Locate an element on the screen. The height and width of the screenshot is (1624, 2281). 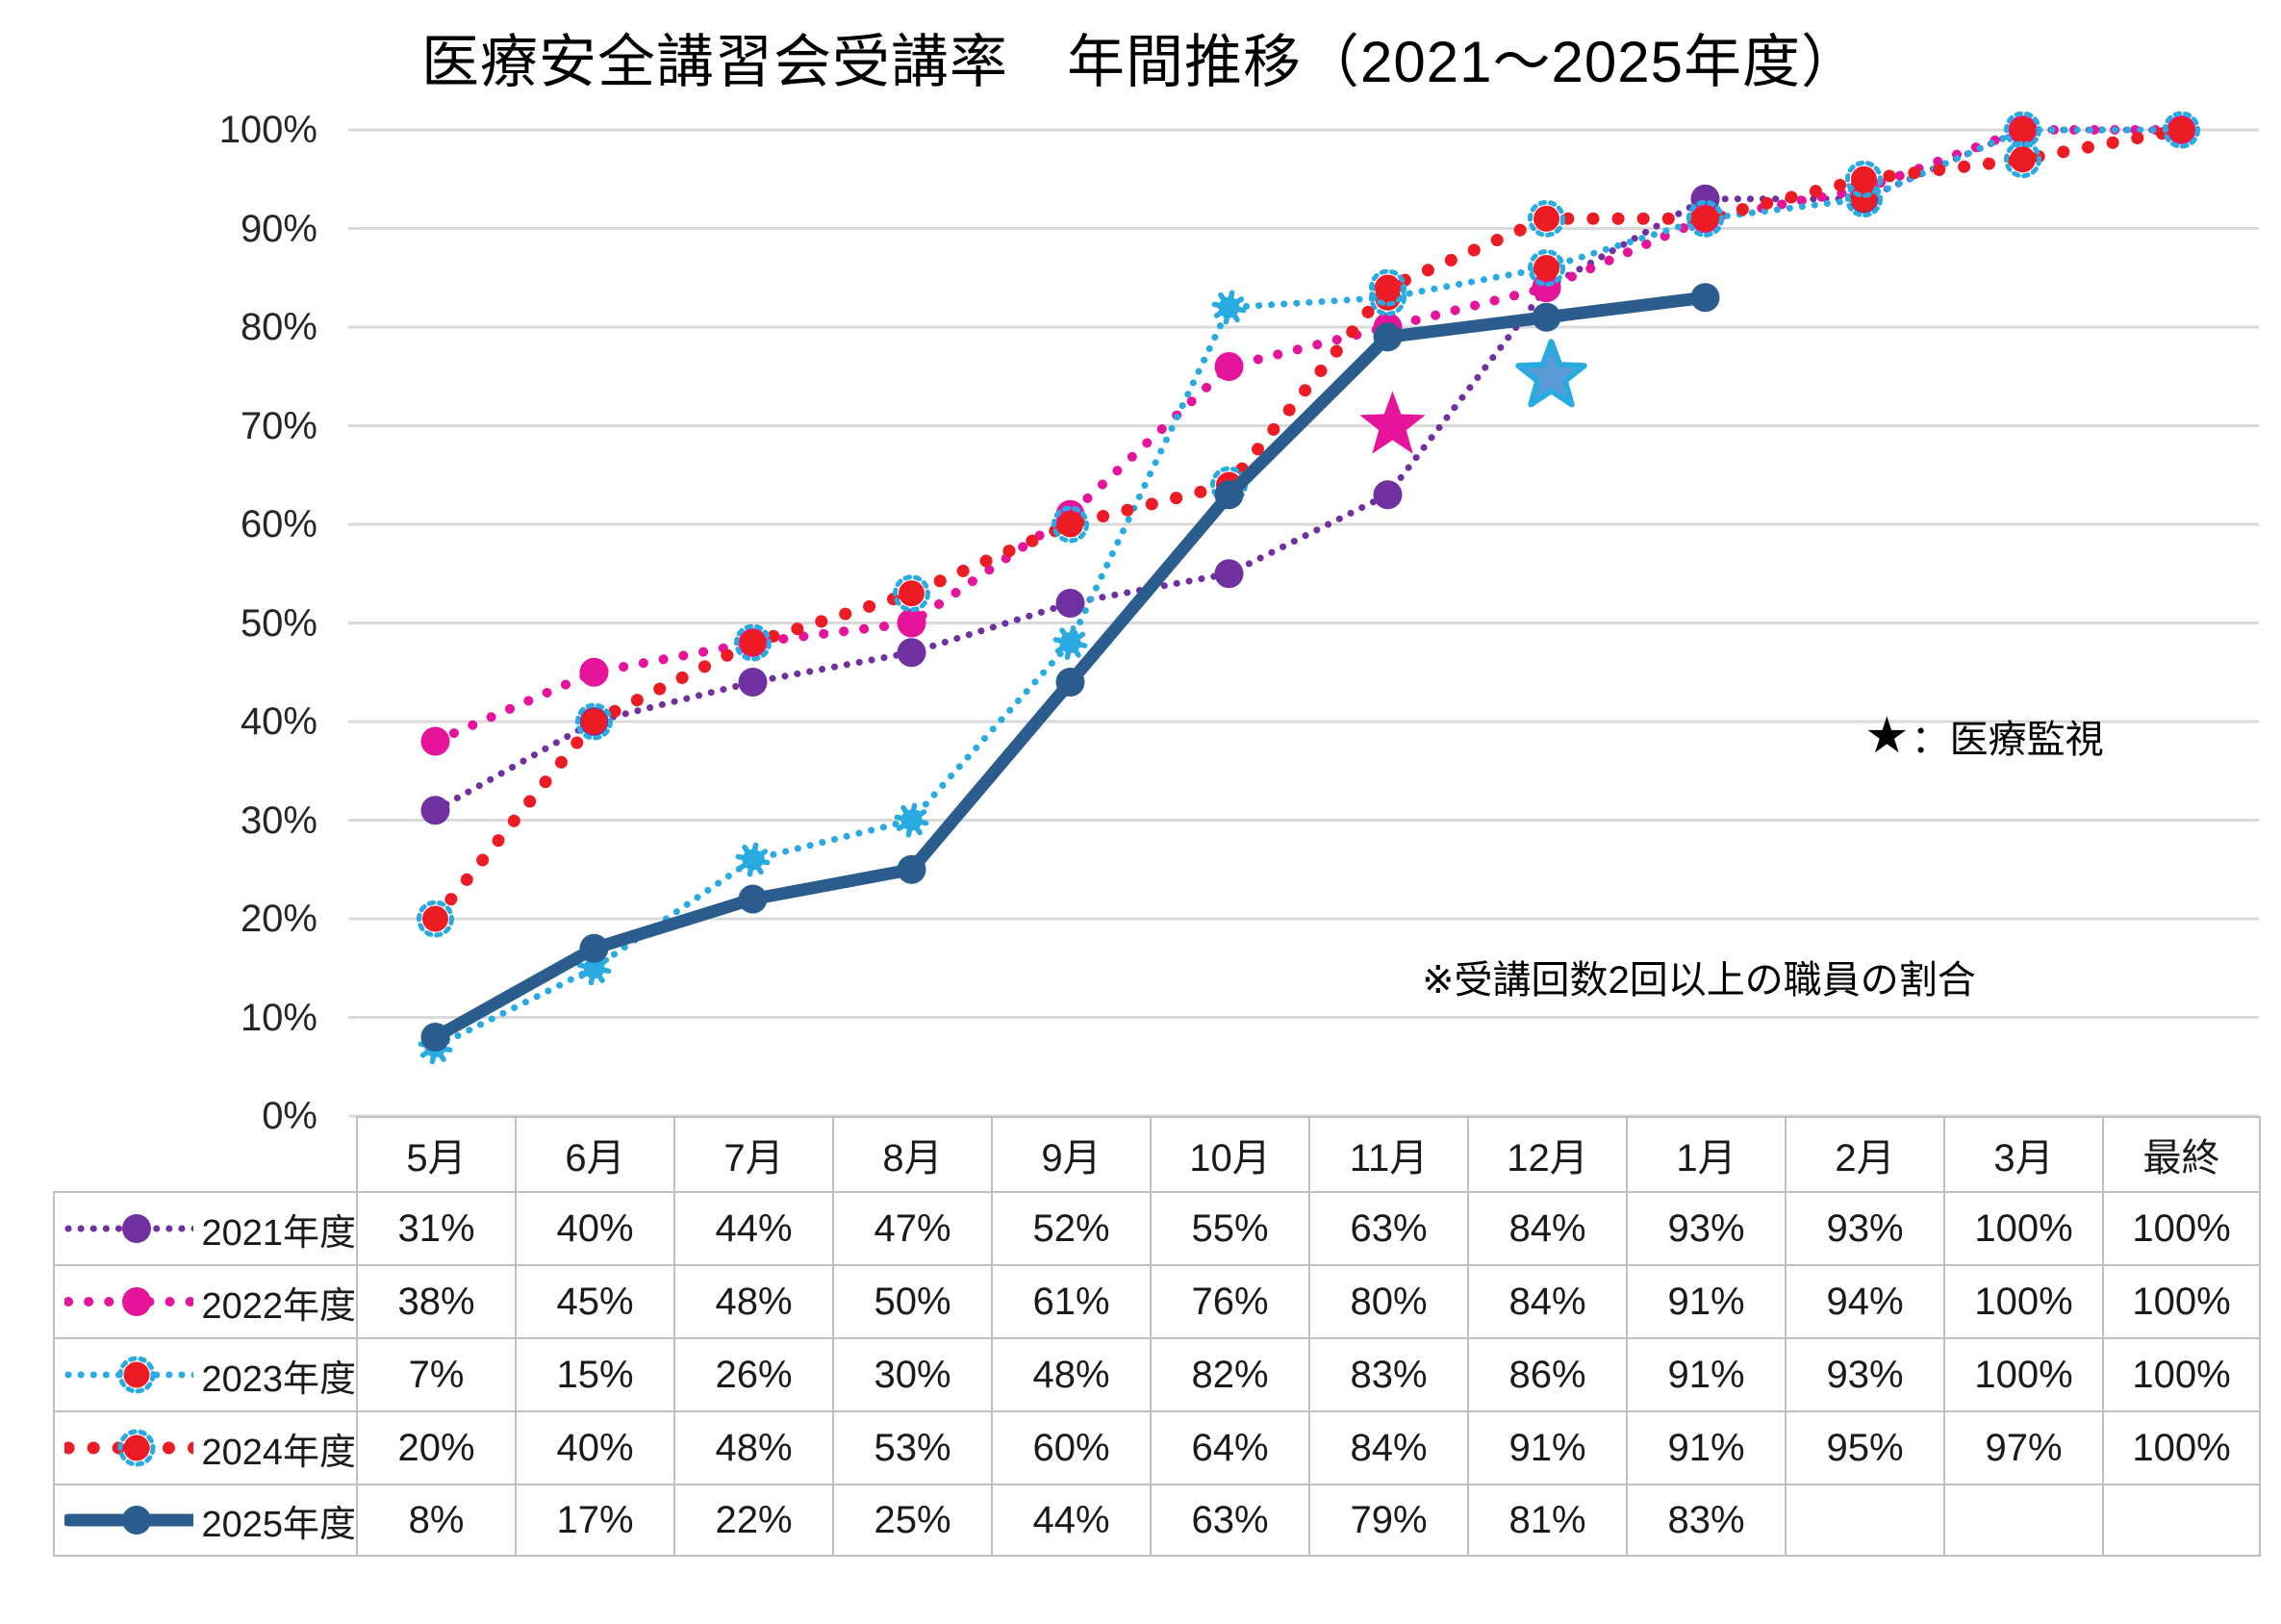
value-2024年度-12月: 91% is located at coordinates (1546, 1447).